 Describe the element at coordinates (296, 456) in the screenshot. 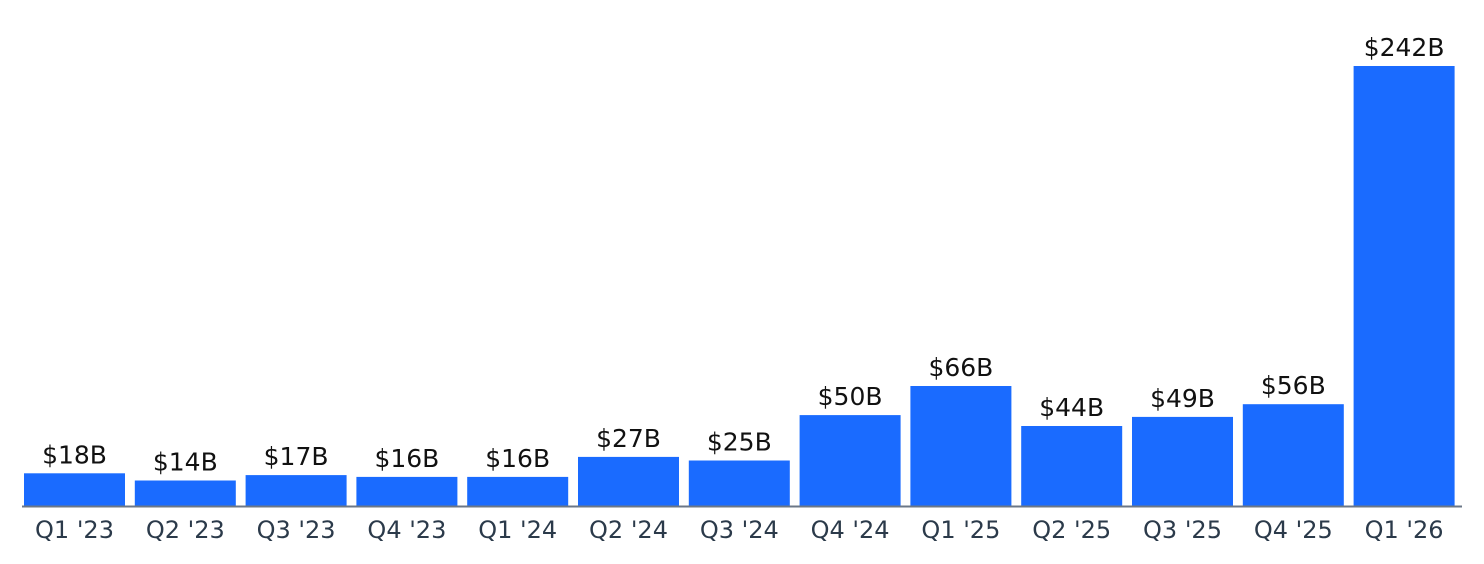

I see `bar-value-label: $17B` at that location.